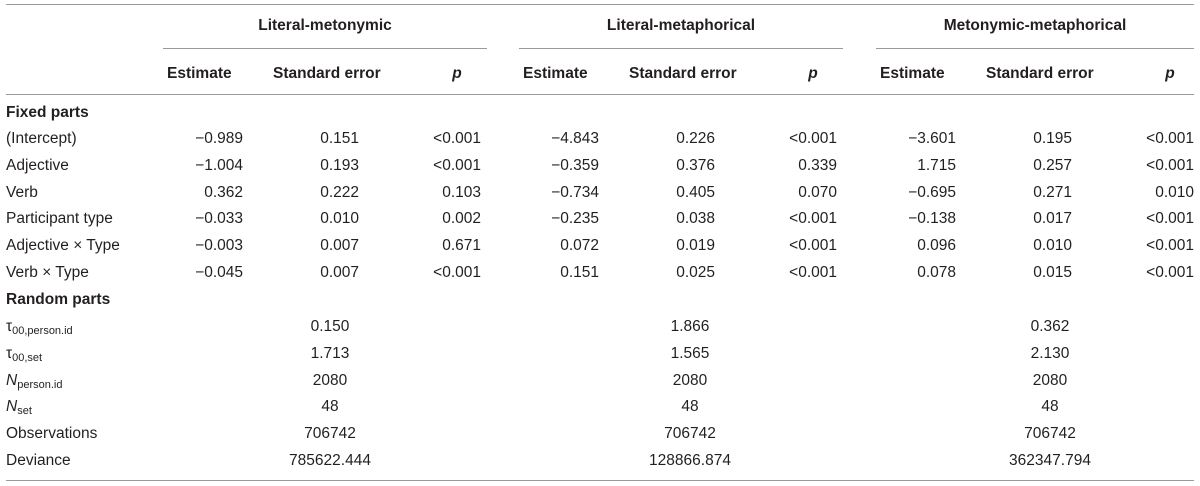 The width and height of the screenshot is (1200, 486). Describe the element at coordinates (47, 112) in the screenshot. I see `section-fixed-parts: Fixed parts` at that location.